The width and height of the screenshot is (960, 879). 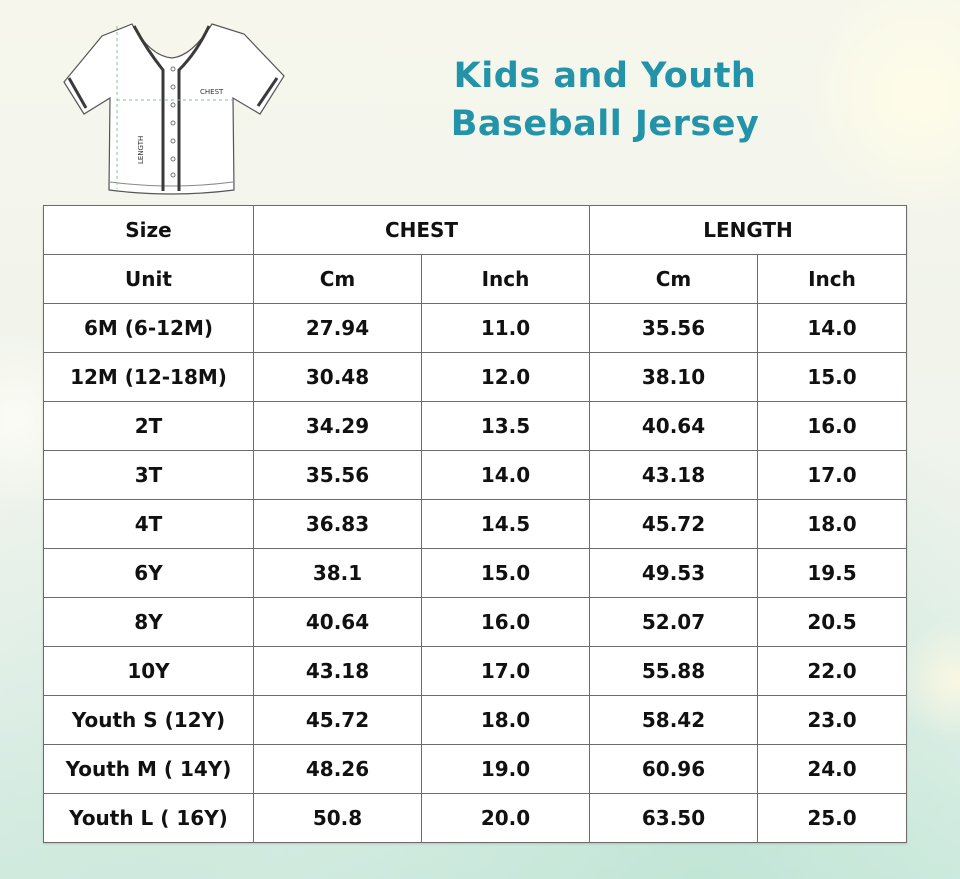 What do you see at coordinates (673, 573) in the screenshot?
I see `cell-length-cm: 49.53` at bounding box center [673, 573].